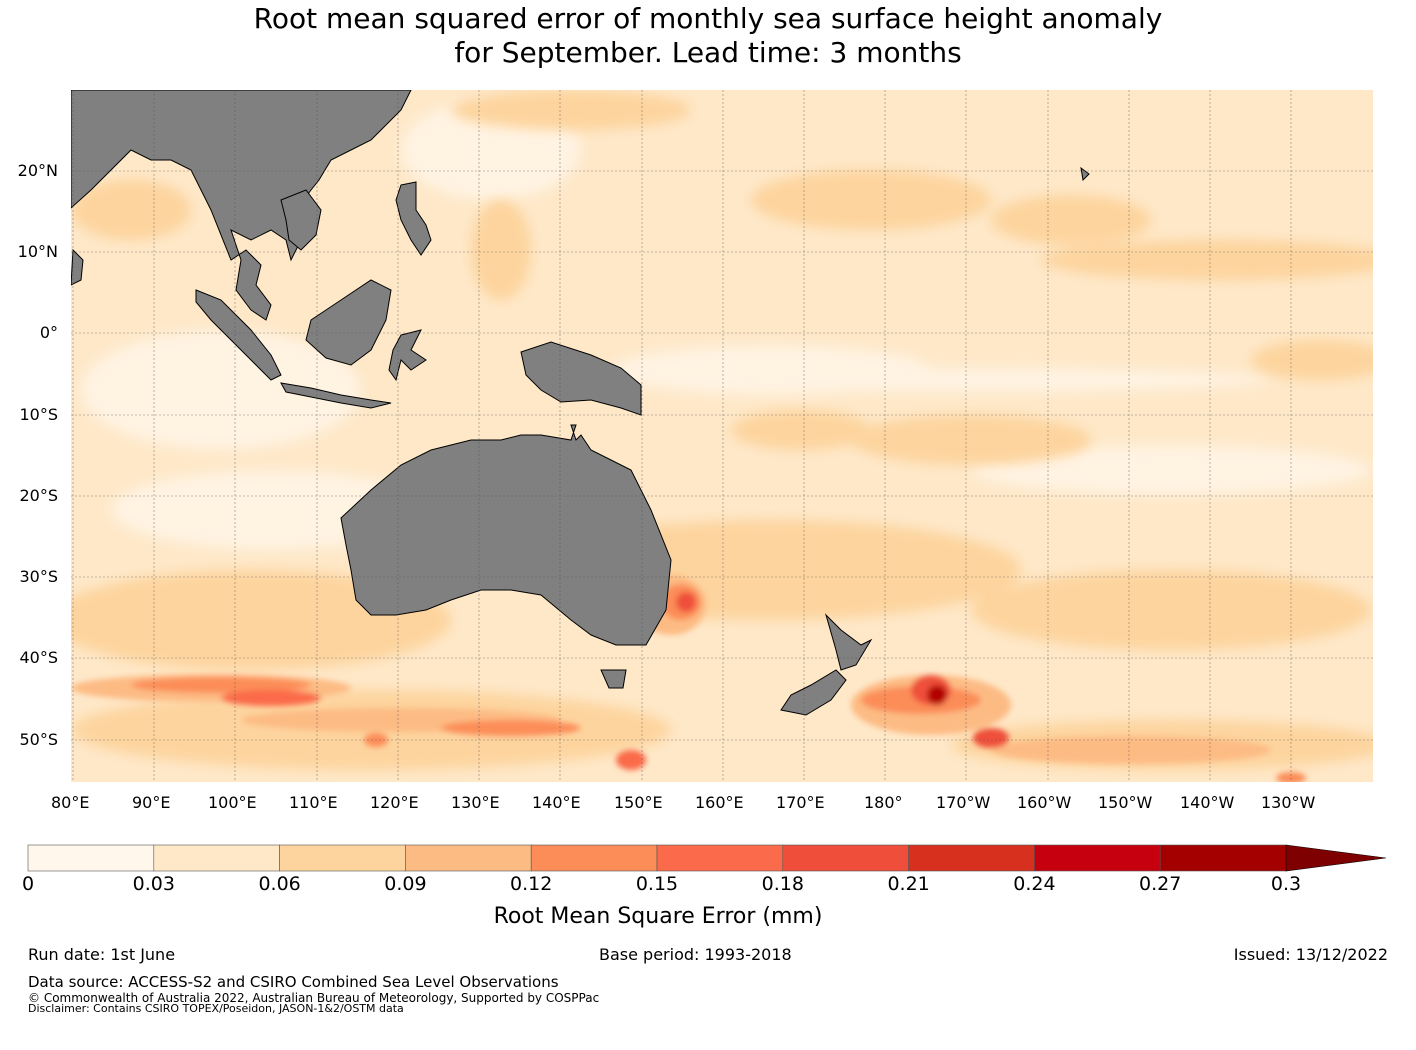 The width and height of the screenshot is (1416, 1050). Describe the element at coordinates (883, 802) in the screenshot. I see `lon-label-180: 180°` at that location.